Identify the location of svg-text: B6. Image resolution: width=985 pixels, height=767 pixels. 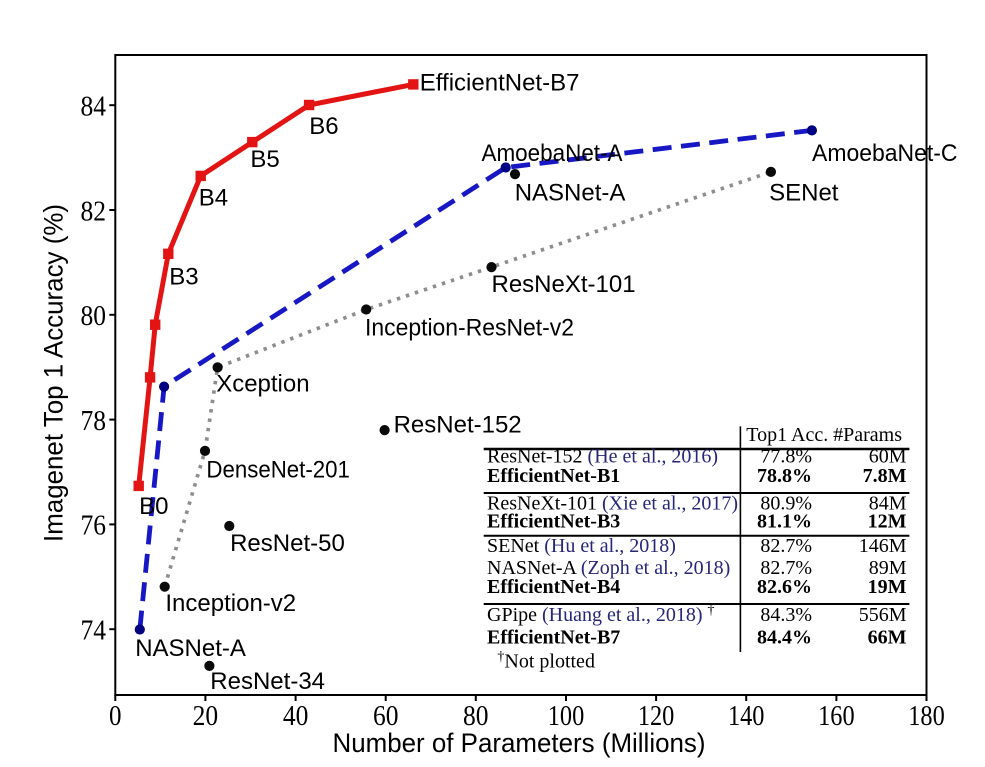
(323, 126).